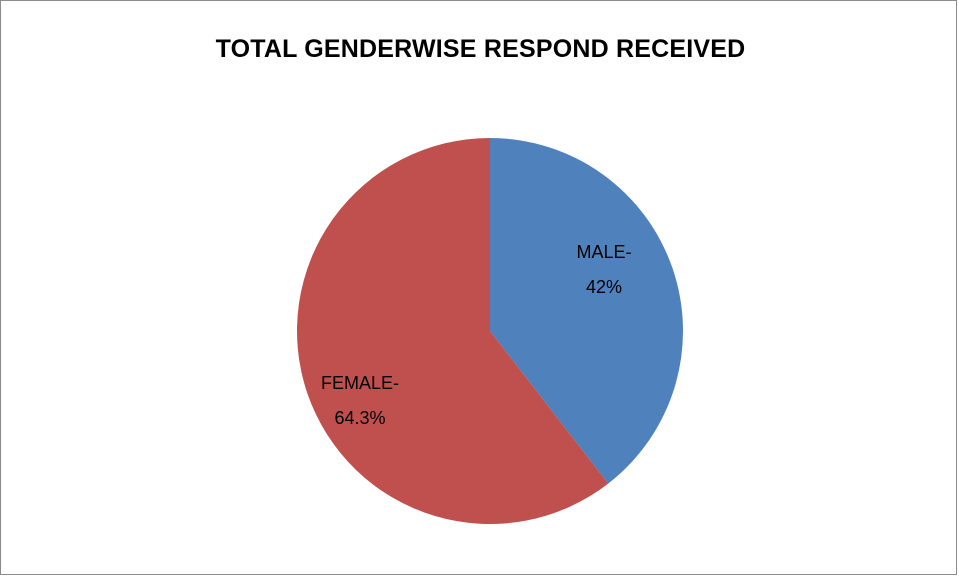 Image resolution: width=959 pixels, height=578 pixels. What do you see at coordinates (480, 49) in the screenshot?
I see `chart-title: TOTAL GENDERWISE RESPOND RECEIVED` at bounding box center [480, 49].